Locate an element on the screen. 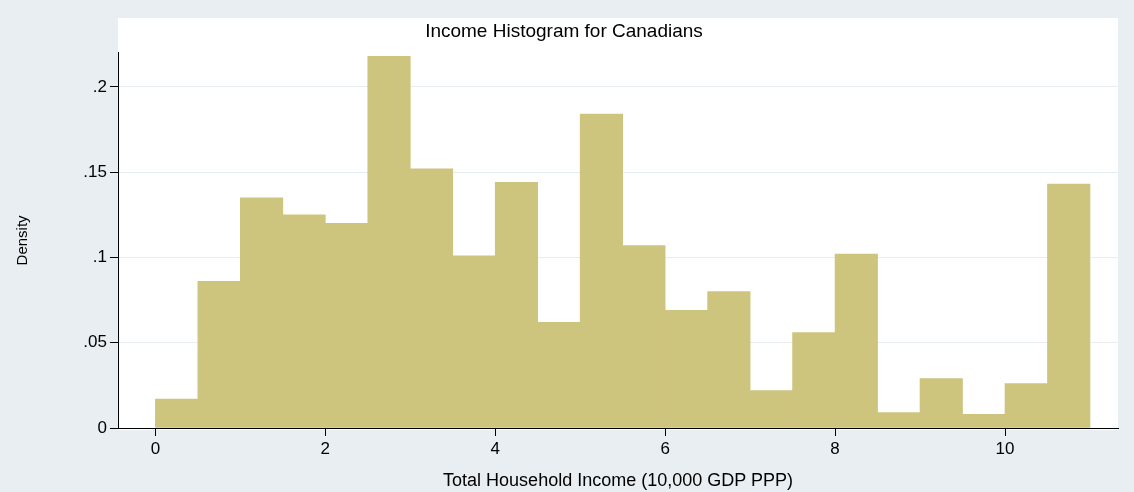 This screenshot has height=492, width=1134. x-tick-label: 4 is located at coordinates (495, 448).